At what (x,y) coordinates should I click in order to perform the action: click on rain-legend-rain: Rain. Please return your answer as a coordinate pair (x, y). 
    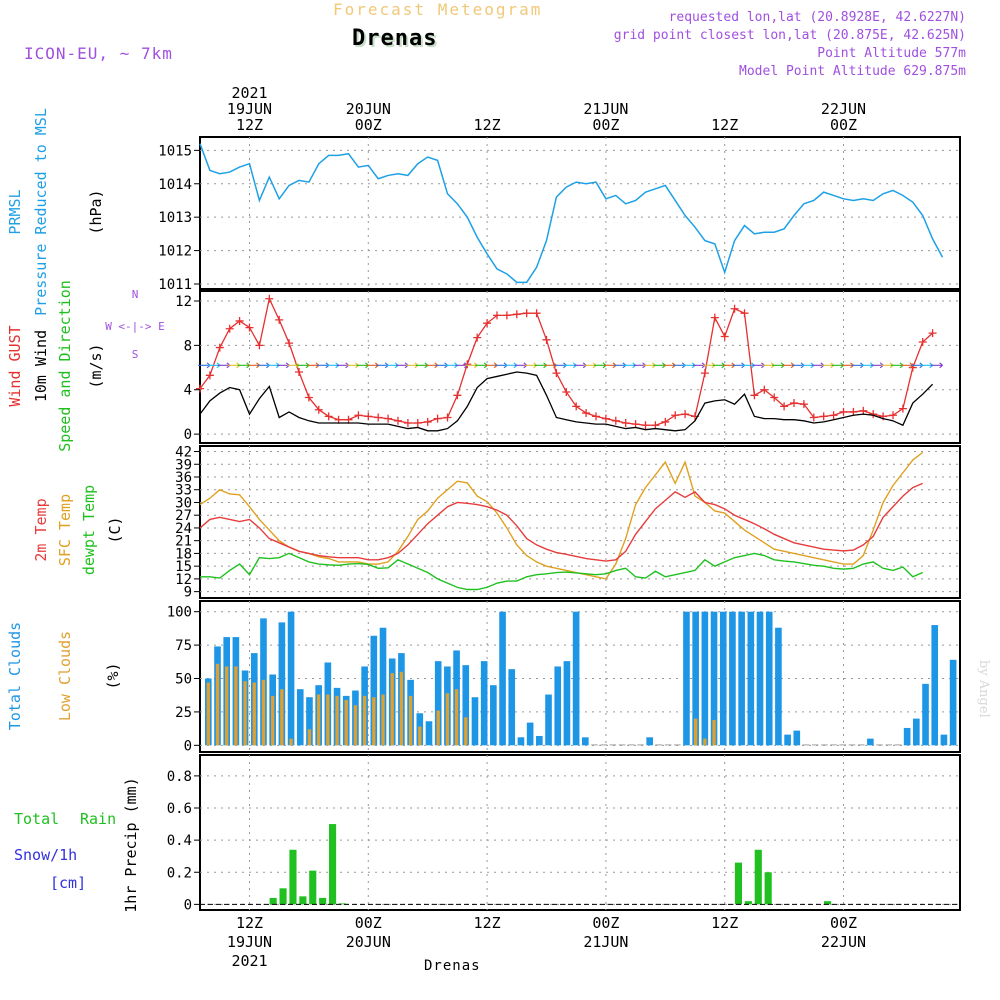
    Looking at the image, I should click on (98, 819).